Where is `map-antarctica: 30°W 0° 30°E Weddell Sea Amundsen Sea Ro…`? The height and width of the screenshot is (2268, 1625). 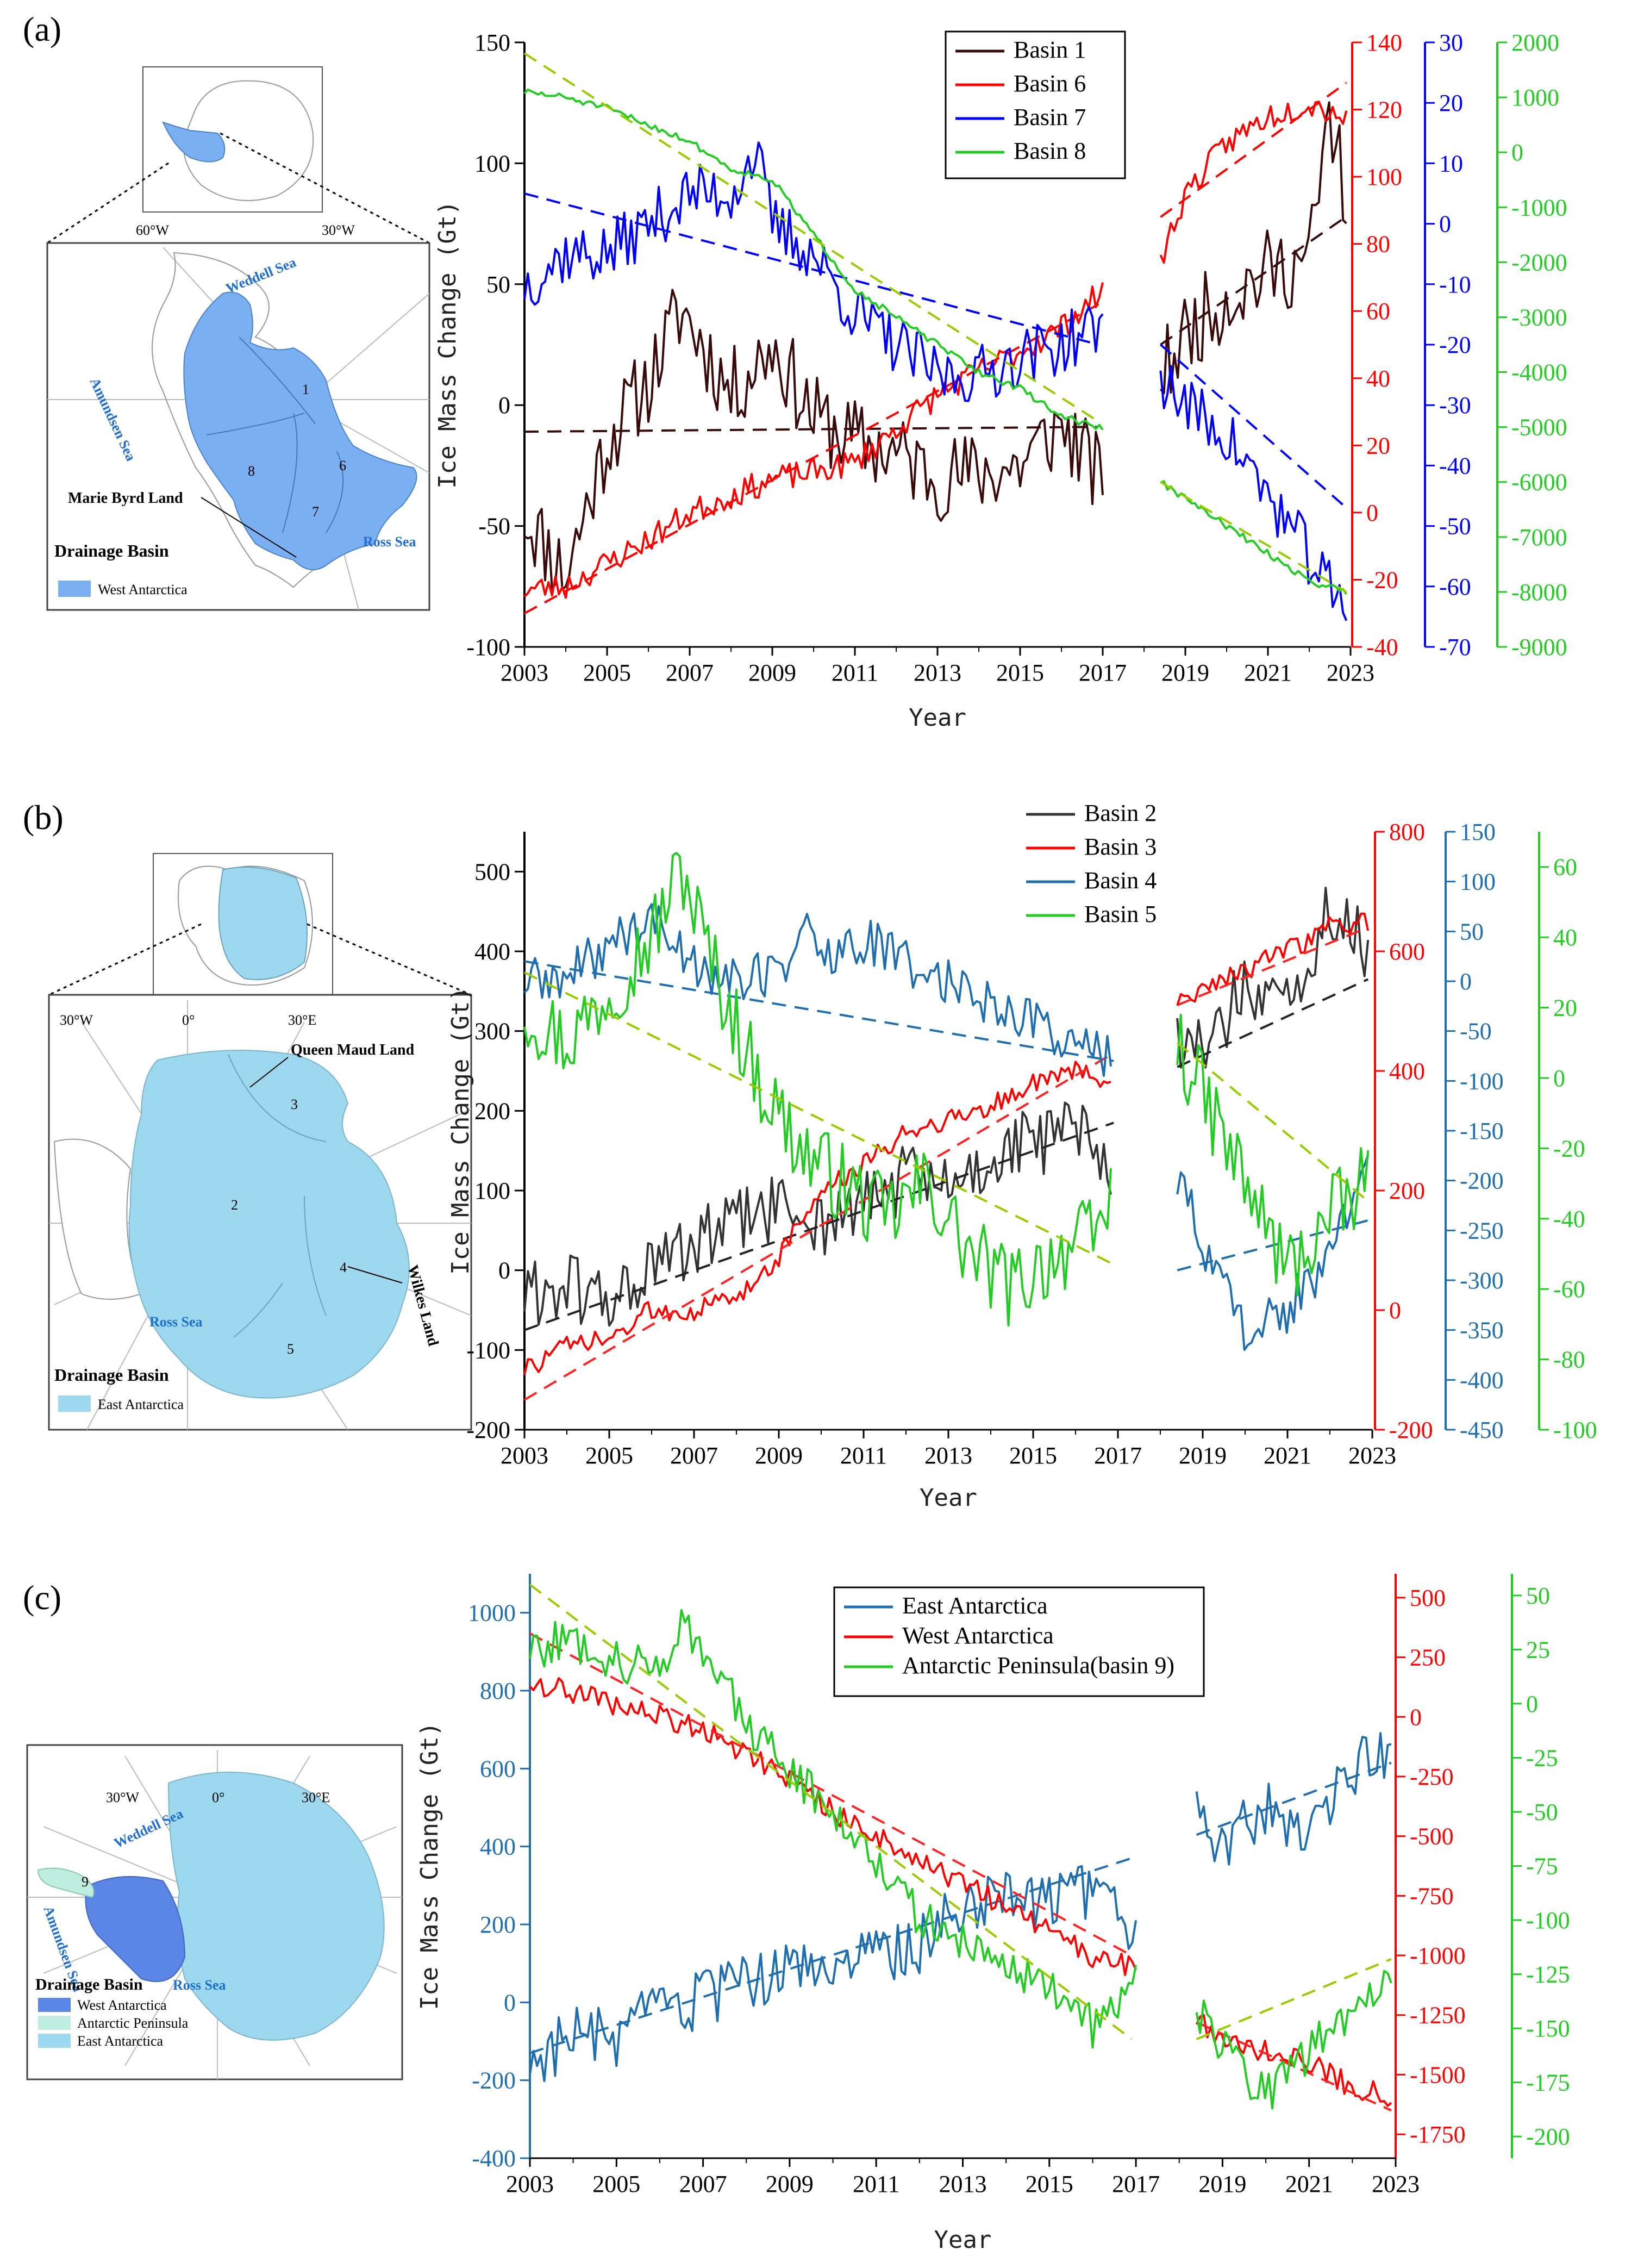 map-antarctica: 30°W 0° 30°E Weddell Sea Amundsen Sea Ro… is located at coordinates (214, 1912).